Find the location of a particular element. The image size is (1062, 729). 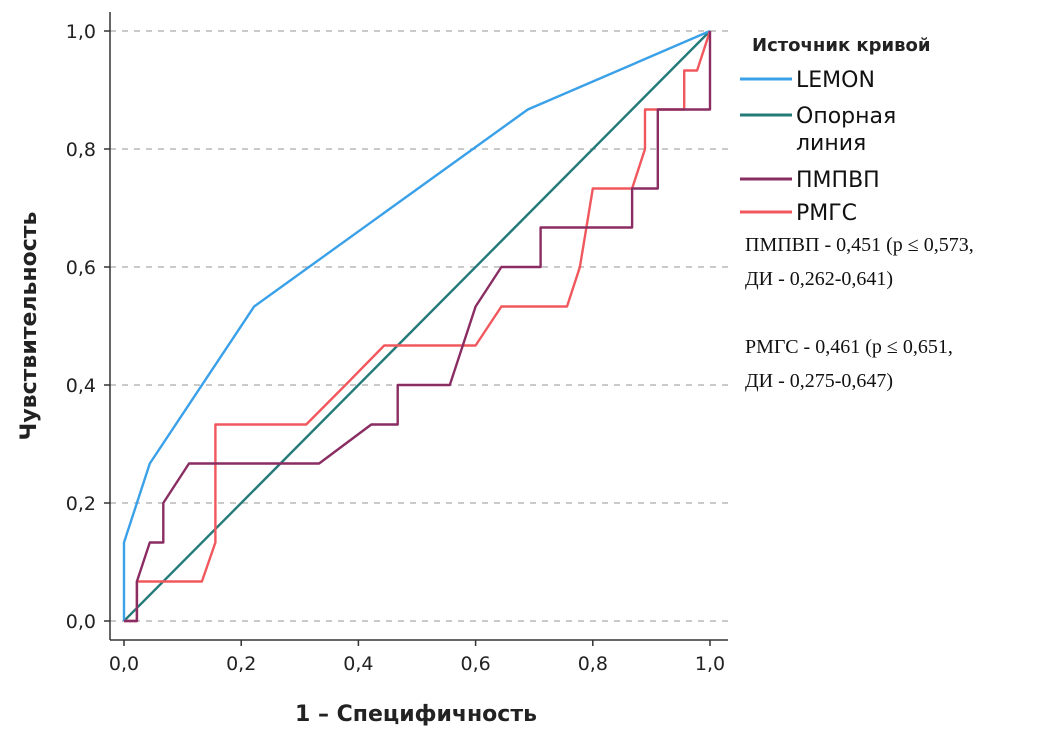

y-tick-label: 1,0 is located at coordinates (81, 32).